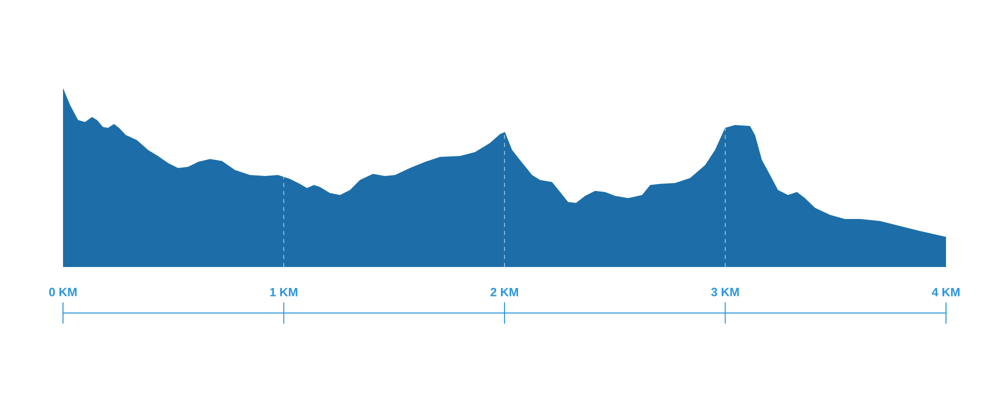 The width and height of the screenshot is (1000, 410). What do you see at coordinates (504, 292) in the screenshot?
I see `x-tick-label: 2 KM` at bounding box center [504, 292].